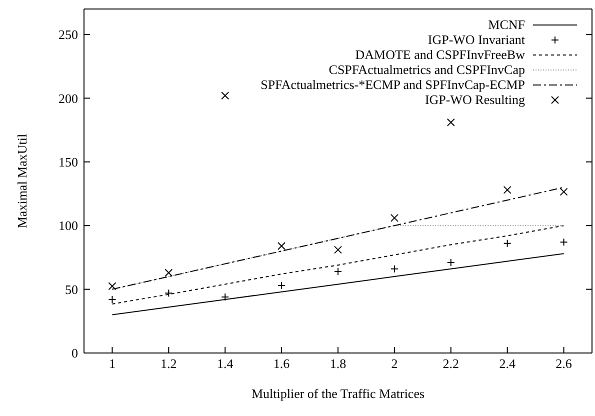  I want to click on x-tick-label: 1.8, so click(338, 364).